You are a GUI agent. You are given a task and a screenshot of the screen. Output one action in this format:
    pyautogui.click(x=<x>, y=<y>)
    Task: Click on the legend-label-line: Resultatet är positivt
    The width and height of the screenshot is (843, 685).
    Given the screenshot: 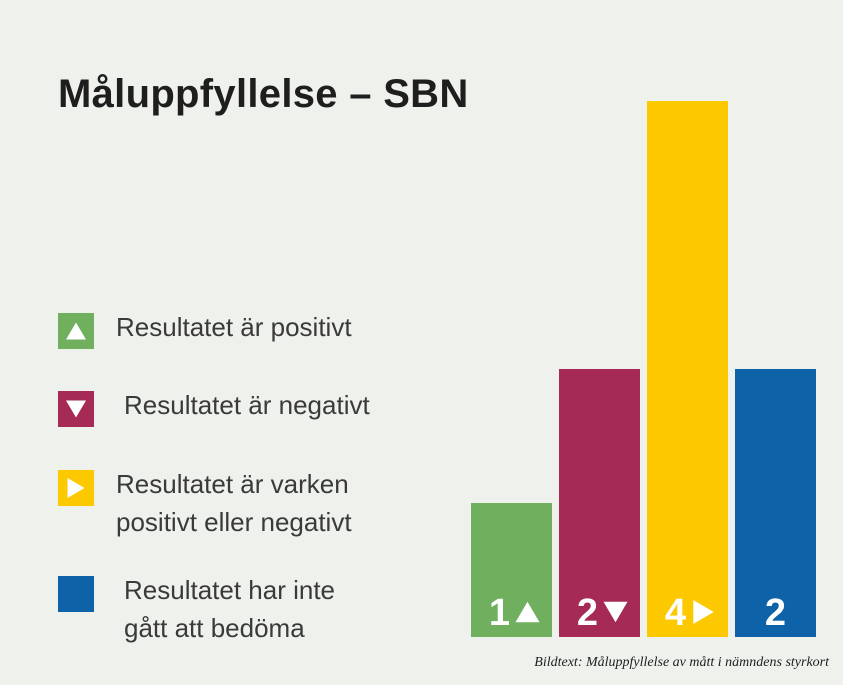 What is the action you would take?
    pyautogui.click(x=234, y=327)
    